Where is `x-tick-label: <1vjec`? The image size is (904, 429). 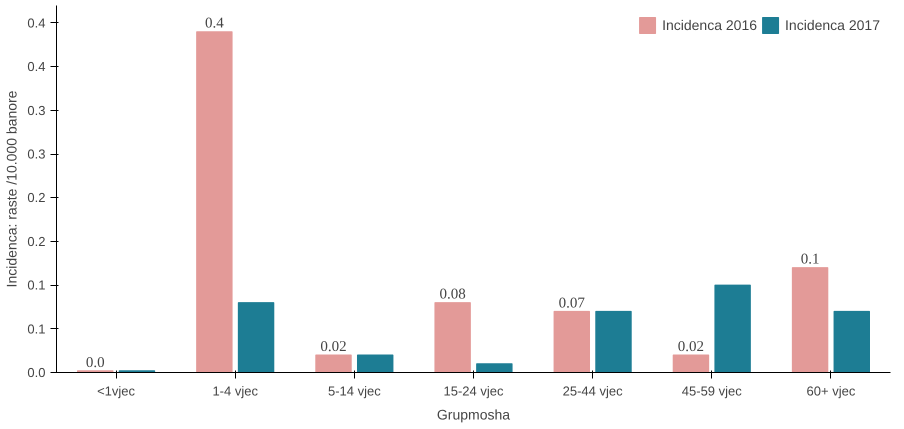 x-tick-label: <1vjec is located at coordinates (116, 391).